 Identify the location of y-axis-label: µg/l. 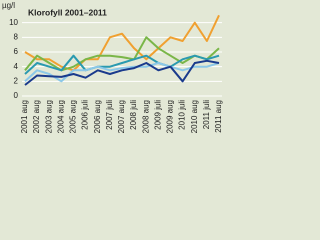
(8, 5).